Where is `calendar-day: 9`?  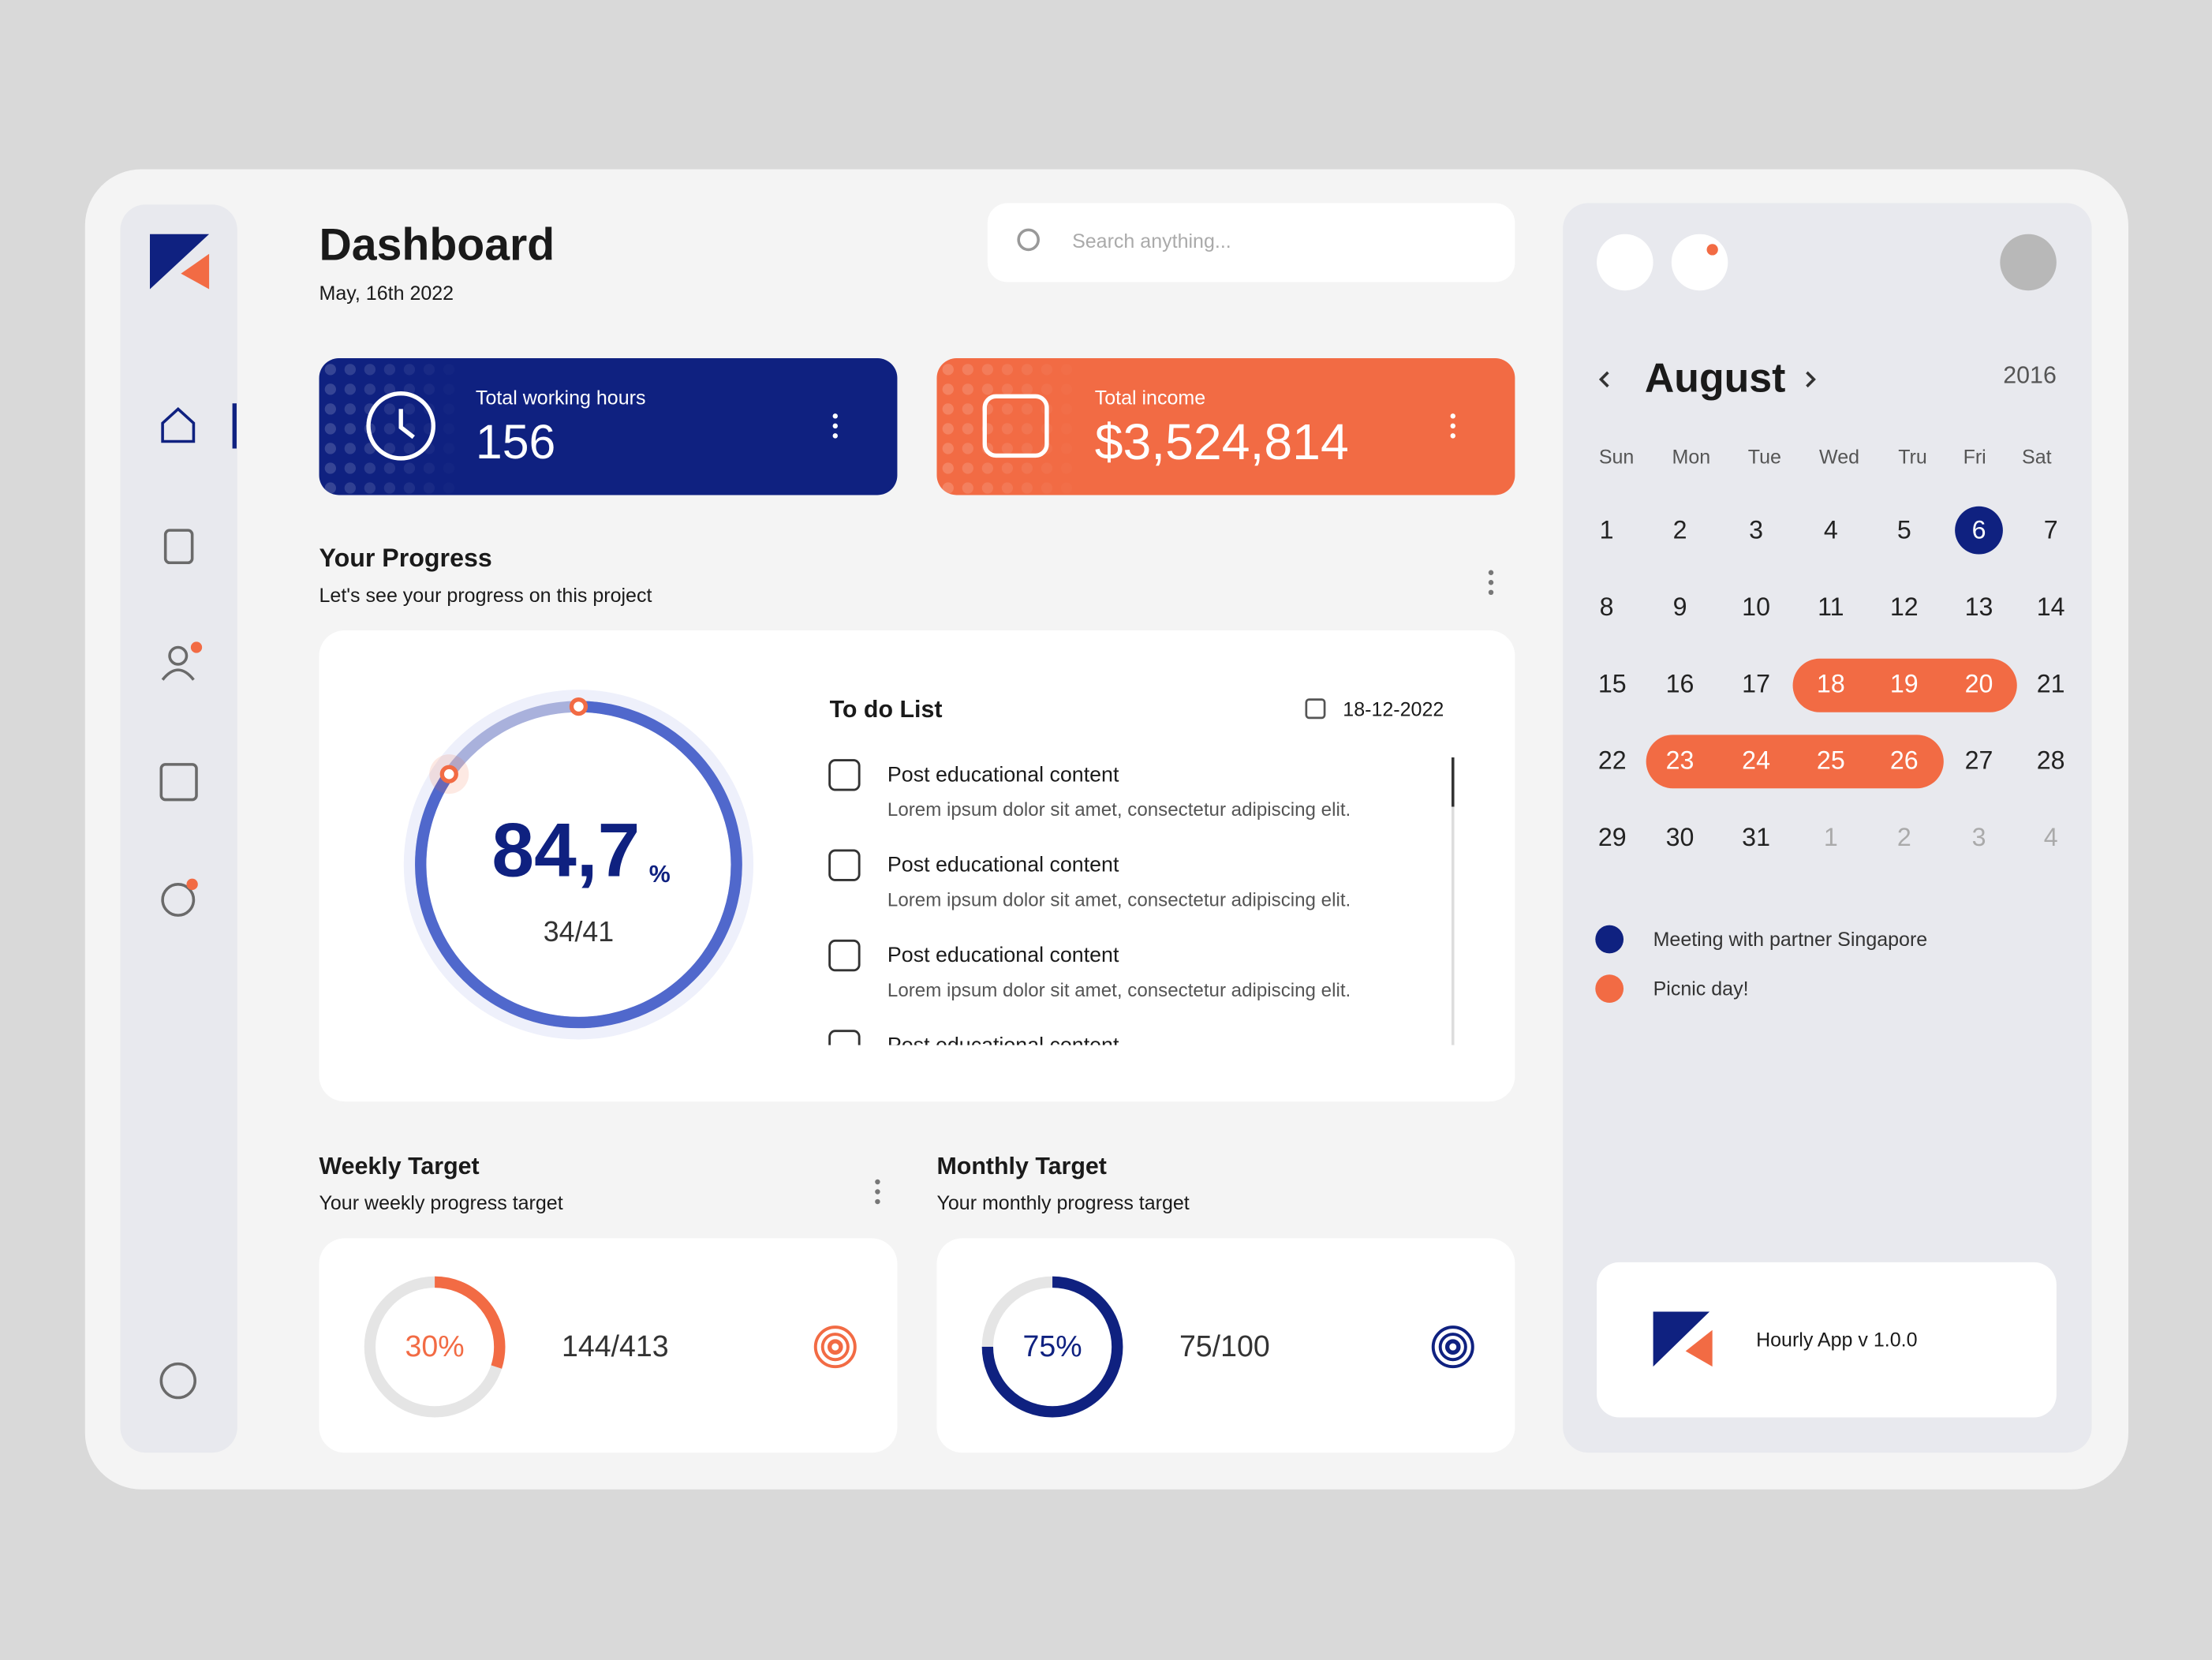
calendar-day: 9 is located at coordinates (1680, 607).